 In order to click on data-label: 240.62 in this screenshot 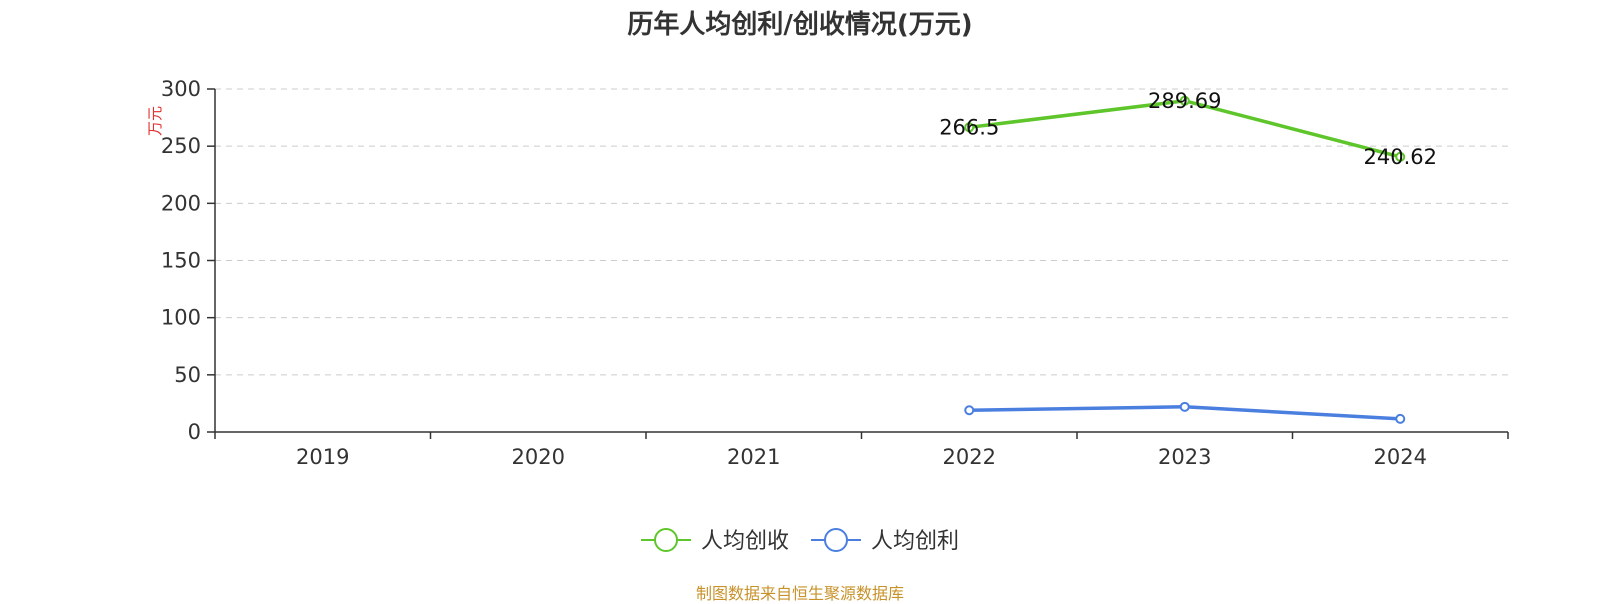, I will do `click(1400, 157)`.